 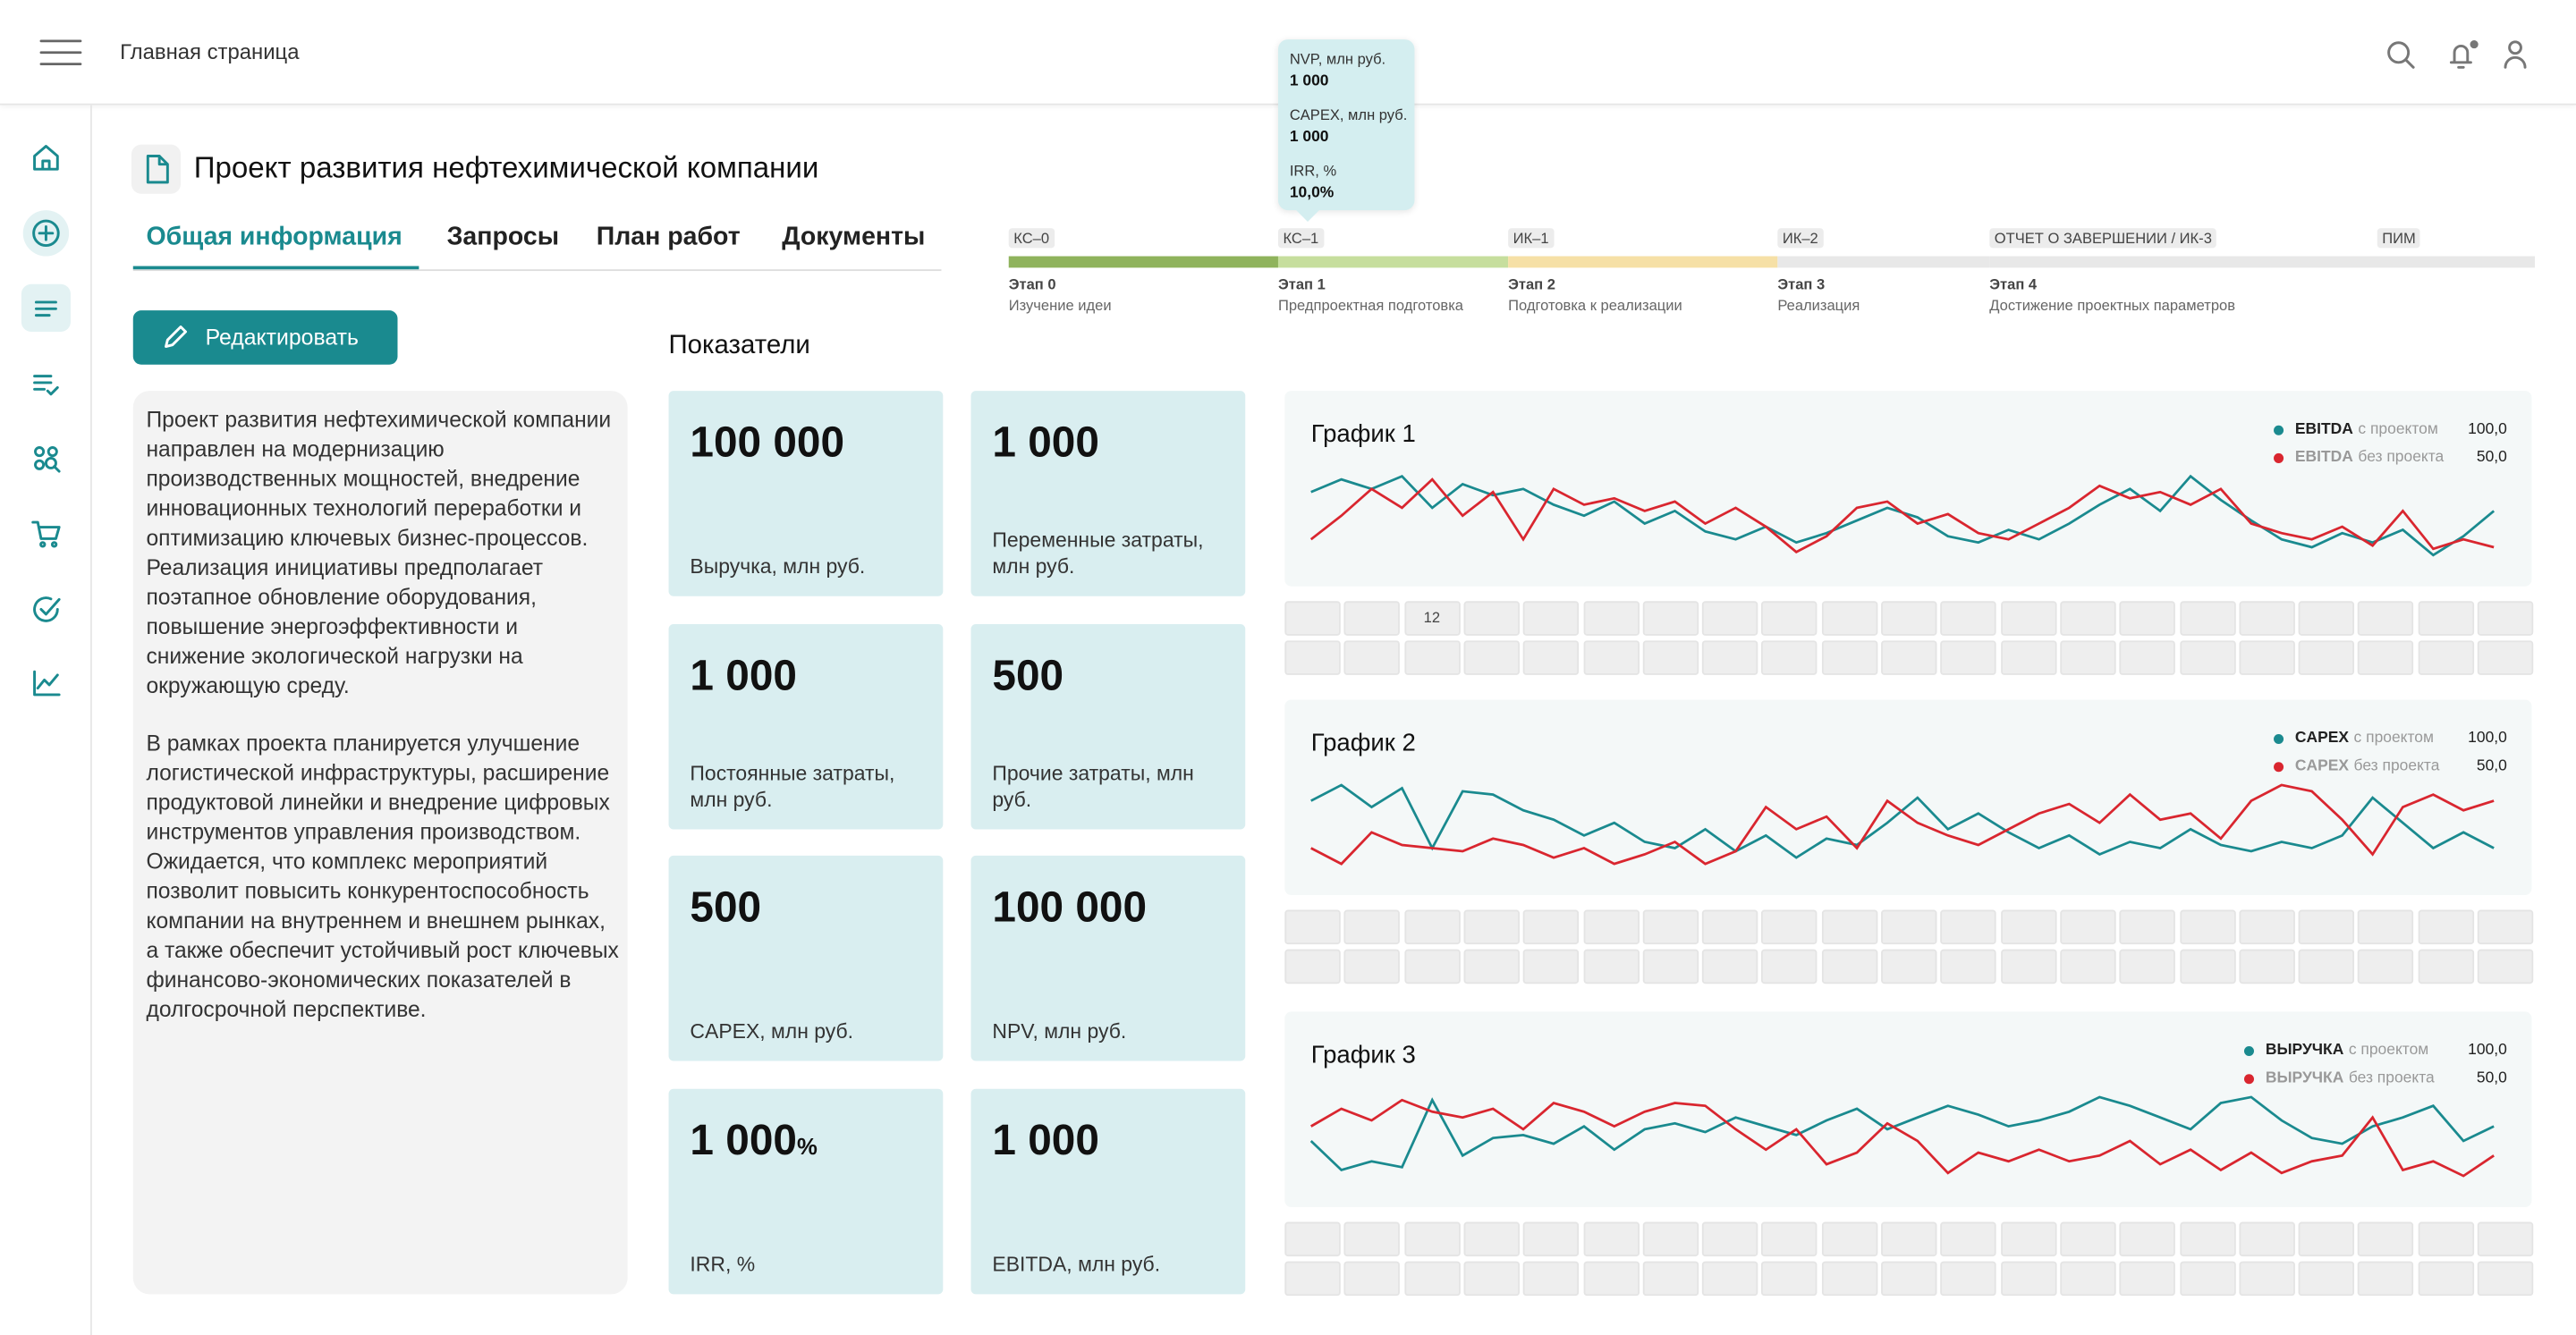 What do you see at coordinates (46, 158) in the screenshot?
I see `nav-home` at bounding box center [46, 158].